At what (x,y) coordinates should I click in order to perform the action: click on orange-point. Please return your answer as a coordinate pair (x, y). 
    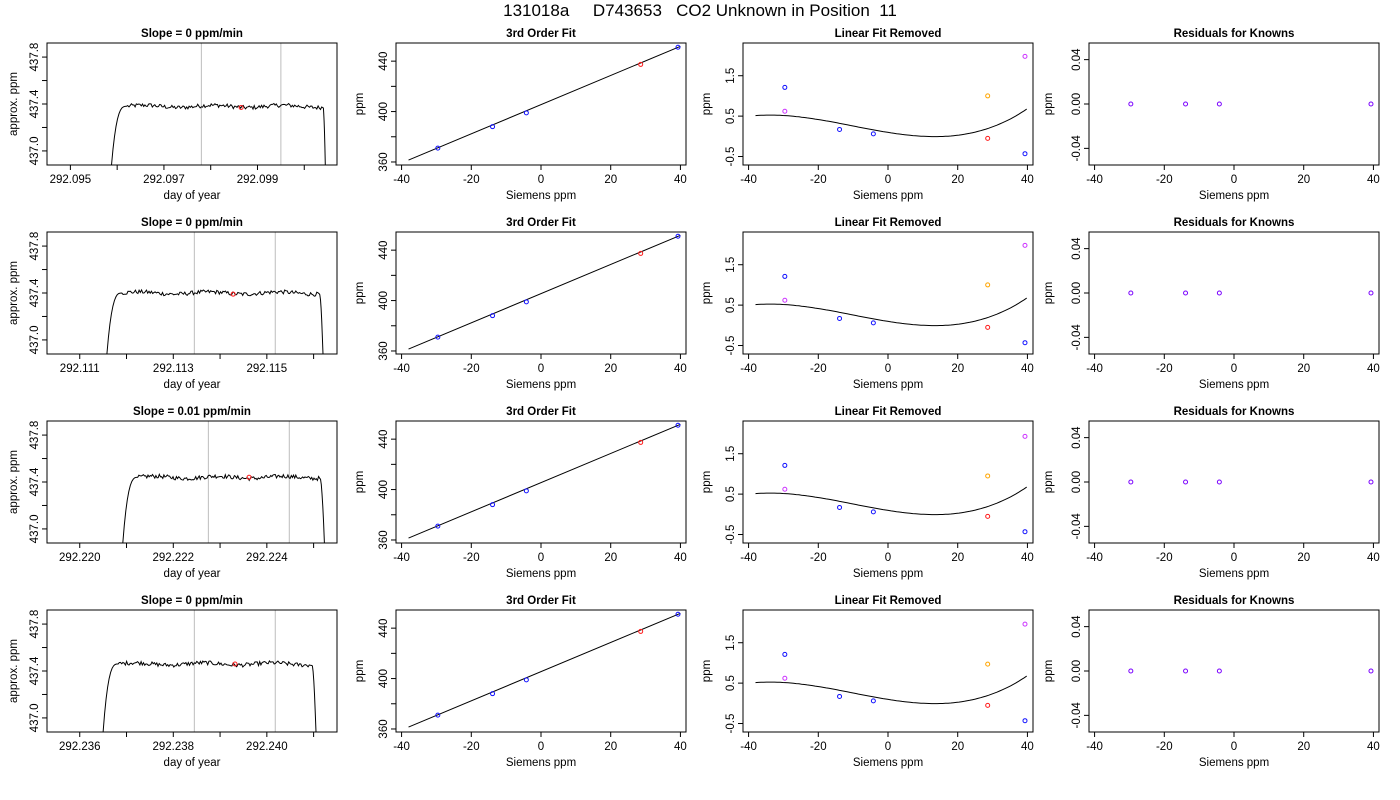
    Looking at the image, I should click on (988, 96).